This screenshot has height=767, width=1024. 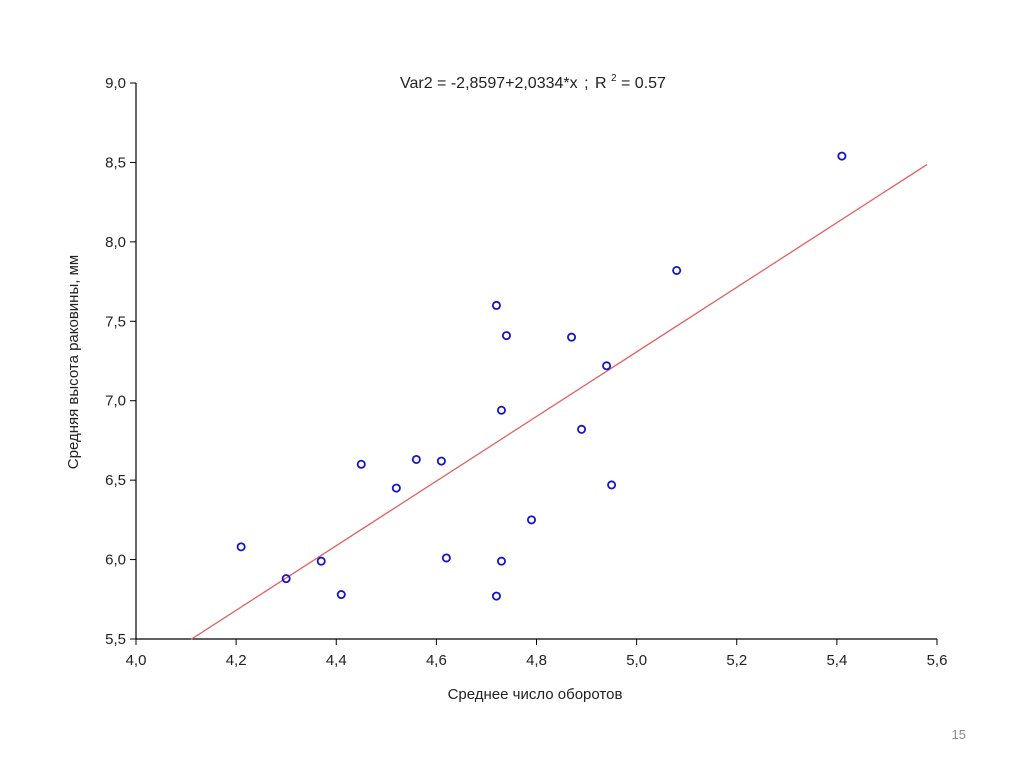 What do you see at coordinates (115, 560) in the screenshot?
I see `y-tick-label: 6,0` at bounding box center [115, 560].